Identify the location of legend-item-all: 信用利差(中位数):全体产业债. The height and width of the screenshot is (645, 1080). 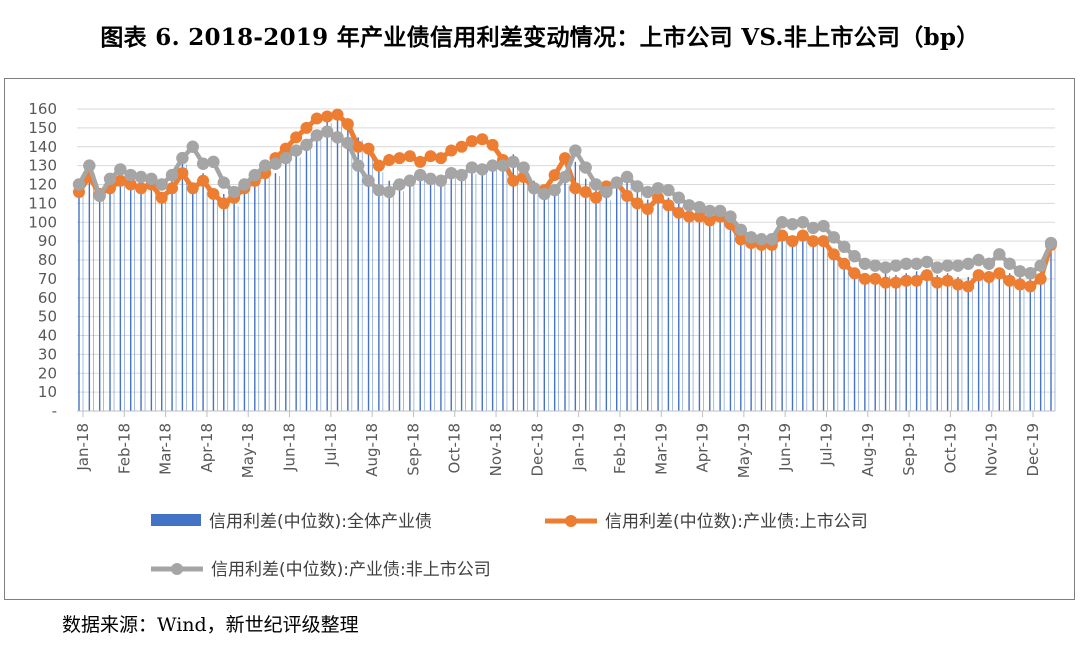
(291, 519).